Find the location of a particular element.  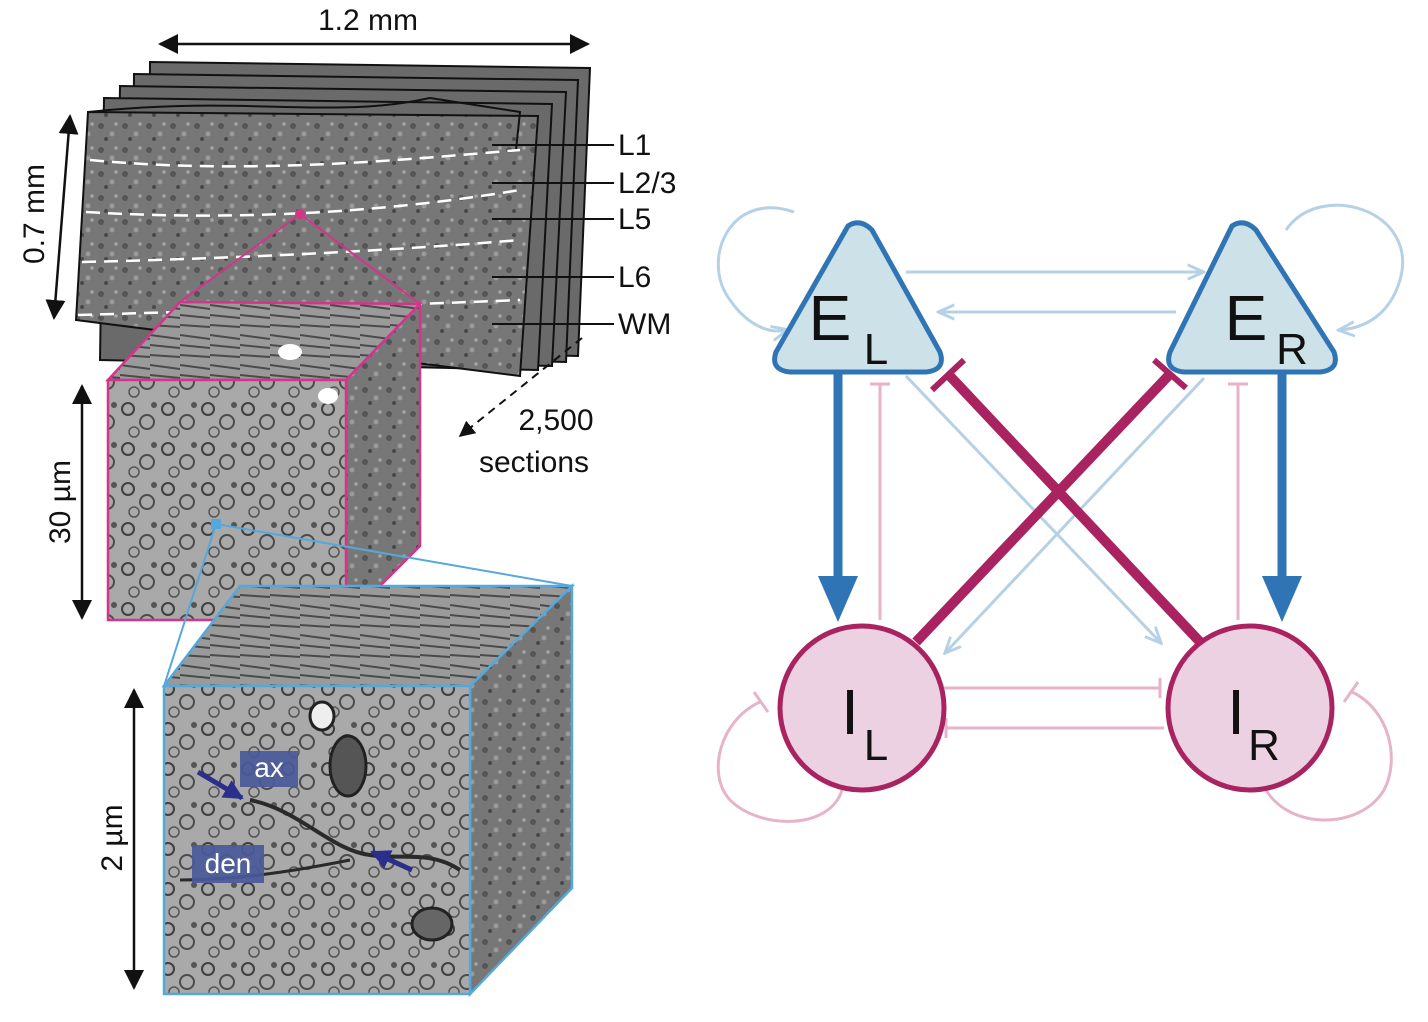

node-er: E R is located at coordinates (1252, 297).